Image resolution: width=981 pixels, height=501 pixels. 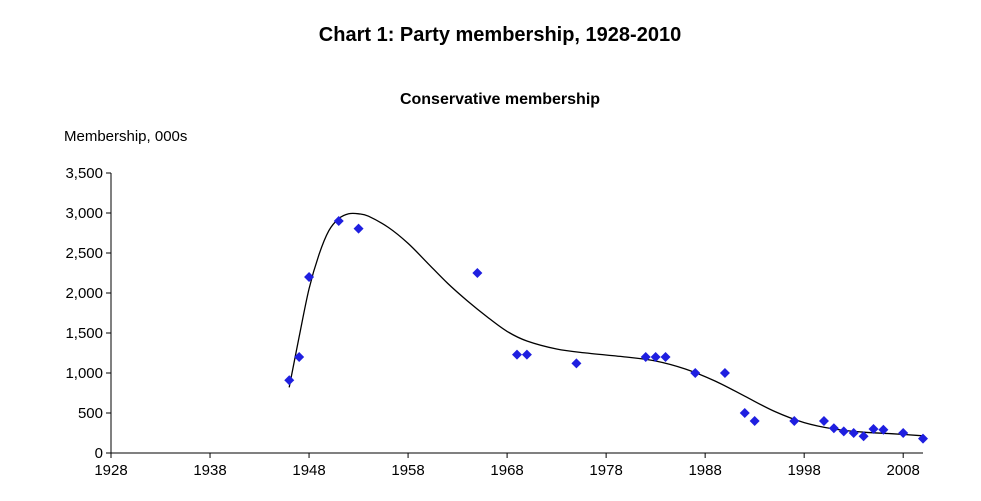 I want to click on chart-title: Chart 1: Party membership, 1928-2010, so click(x=500, y=35).